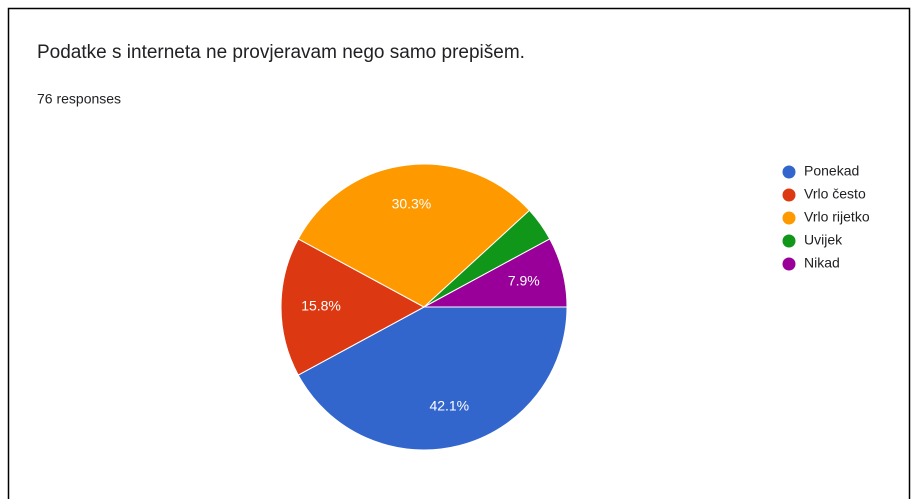  Describe the element at coordinates (822, 263) in the screenshot. I see `legend-label: Nikad` at that location.